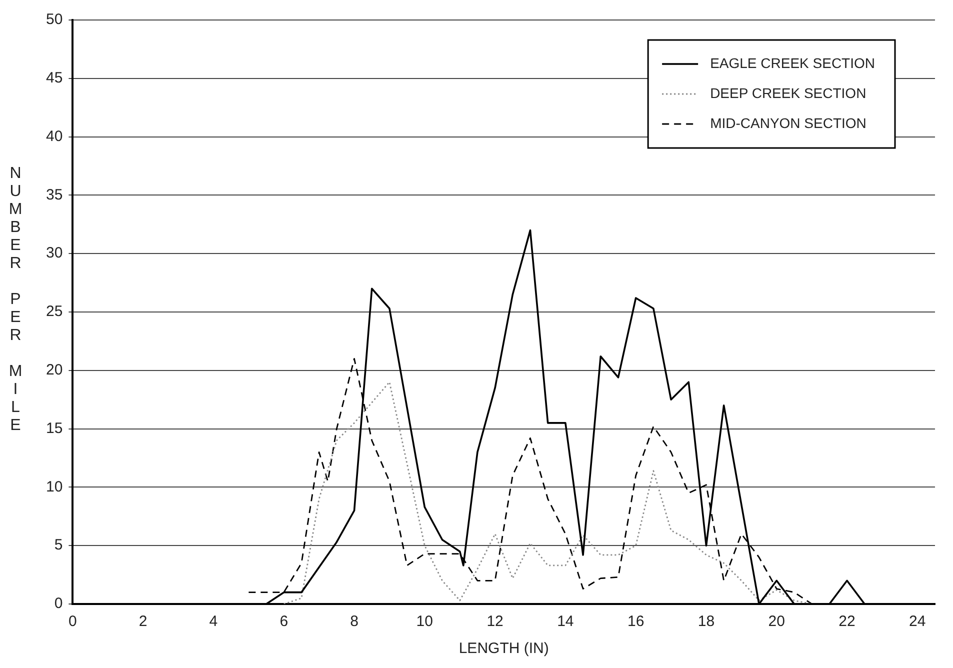 The width and height of the screenshot is (953, 668). I want to click on y-tick-label: 40, so click(54, 136).